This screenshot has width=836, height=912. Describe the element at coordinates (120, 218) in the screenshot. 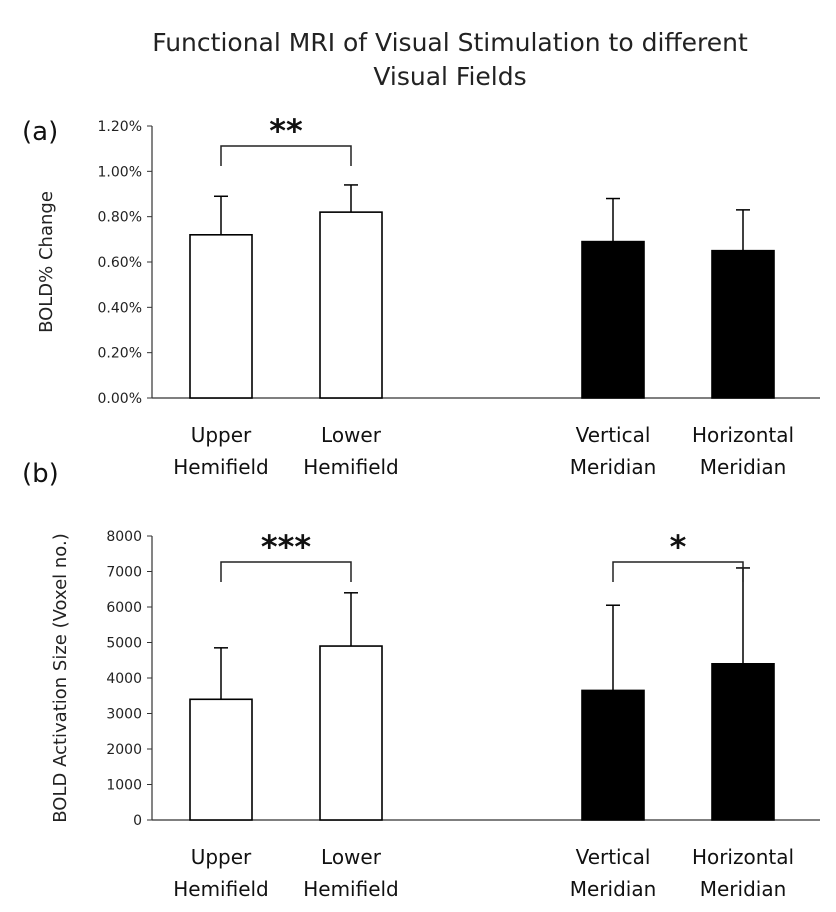

I see `panel-a-ytick-label: 0.80%` at that location.